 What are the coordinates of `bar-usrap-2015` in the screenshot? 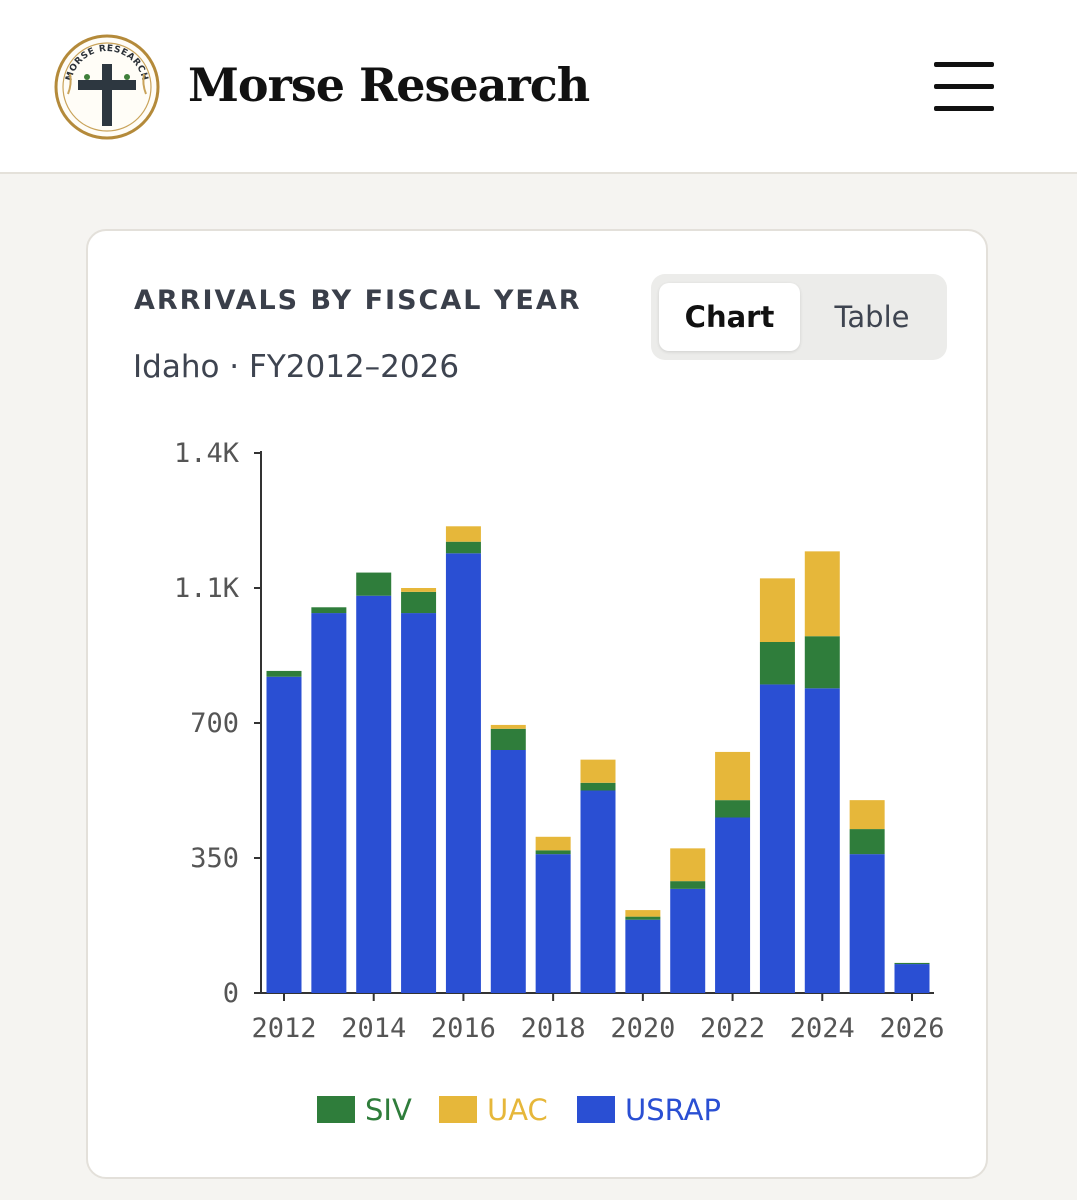 It's located at (419, 803).